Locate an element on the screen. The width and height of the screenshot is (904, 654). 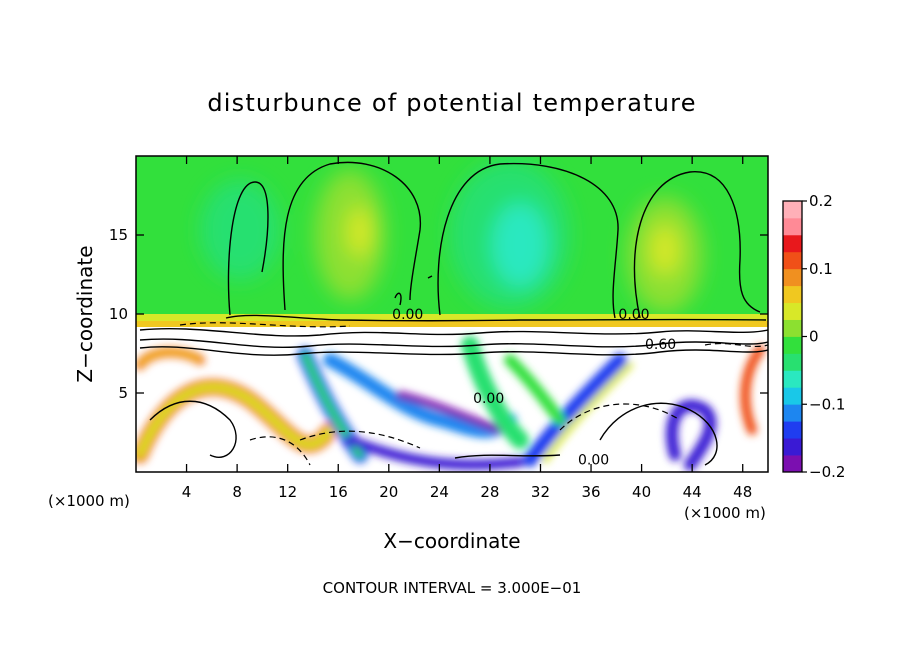
x-tick-label: 28 is located at coordinates (489, 492).